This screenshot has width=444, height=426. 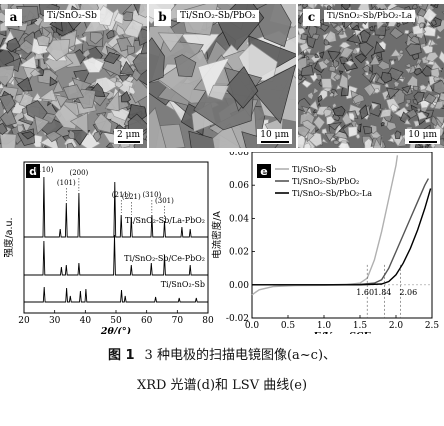 I want to click on lsv-y-tick-label: 0.08, so click(x=239, y=155).